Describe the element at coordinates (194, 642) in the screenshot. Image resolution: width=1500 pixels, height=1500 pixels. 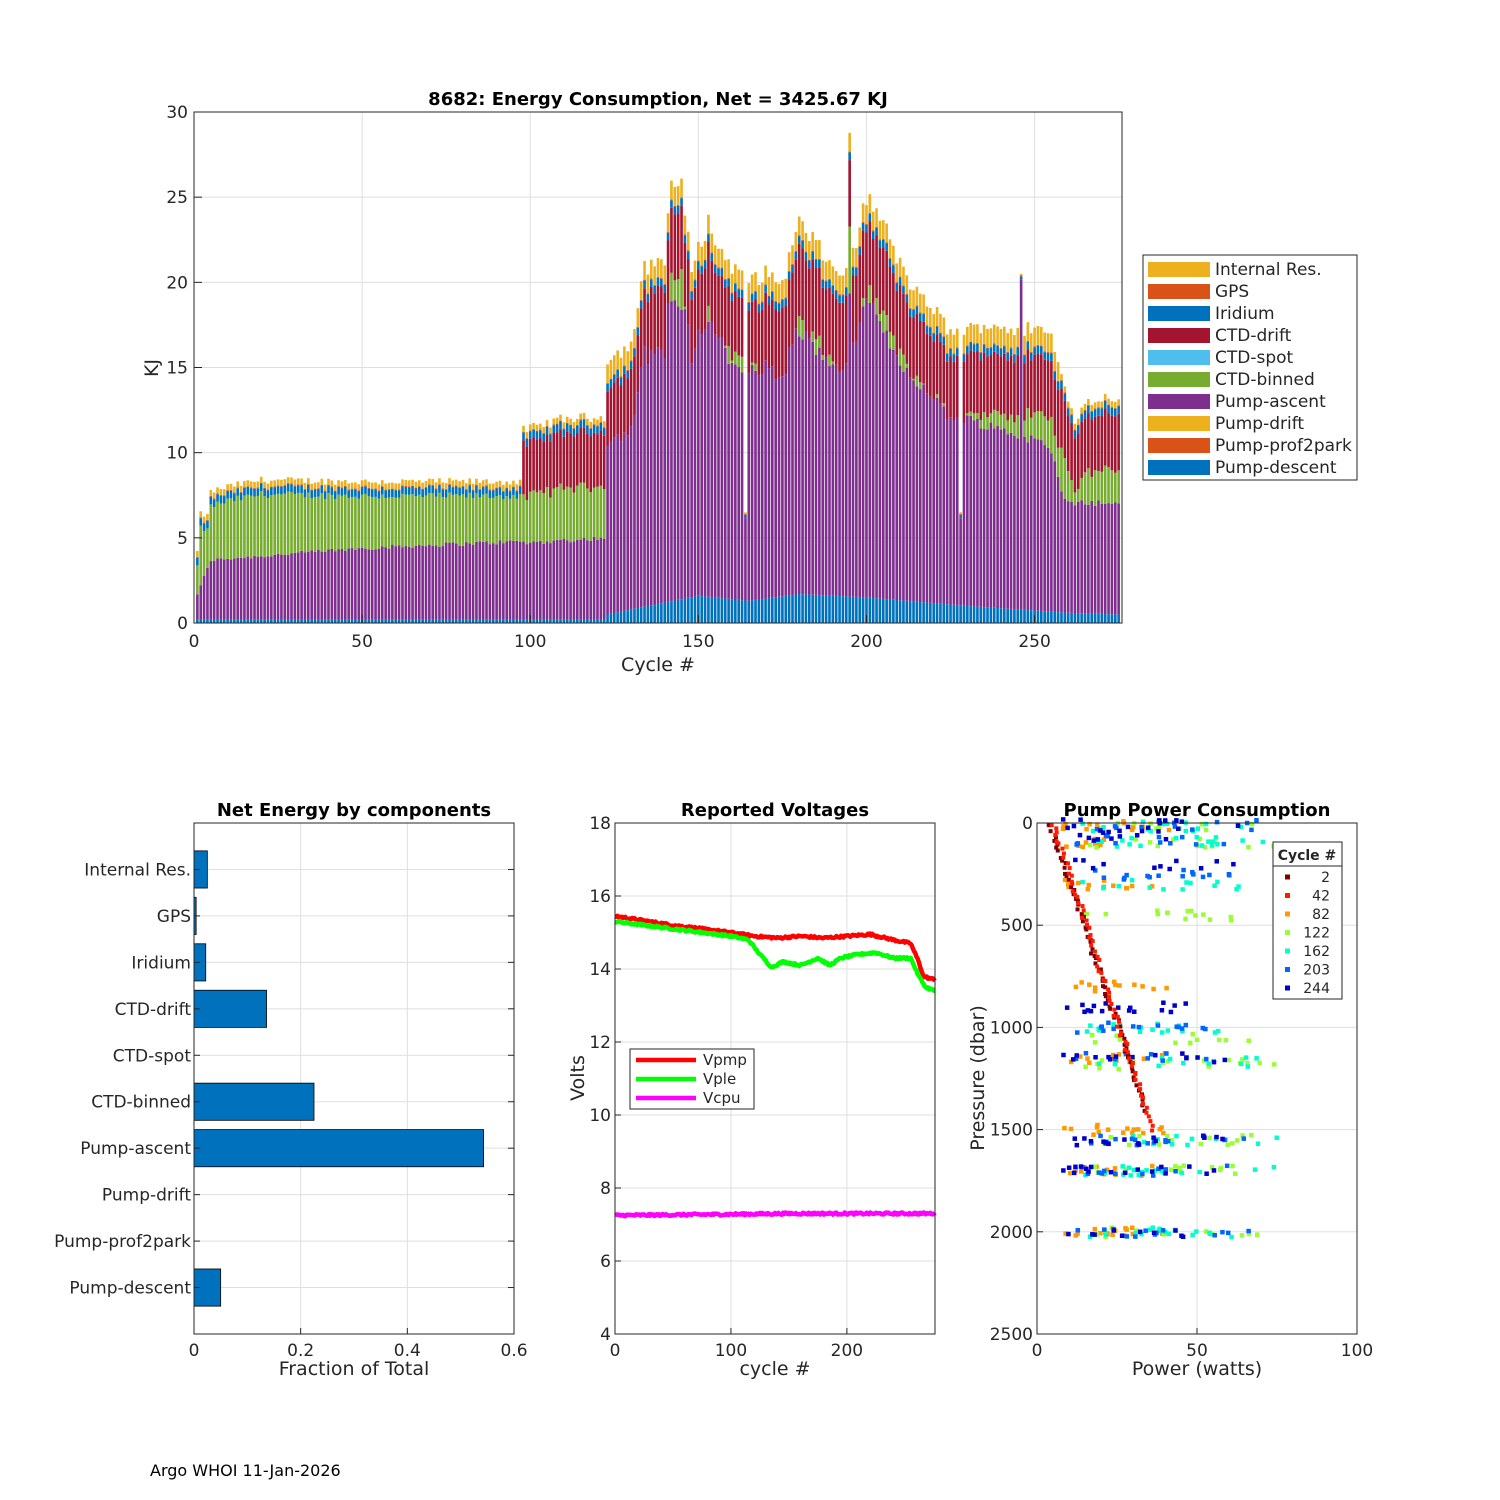
I see `energy-xtick-label: 0` at that location.